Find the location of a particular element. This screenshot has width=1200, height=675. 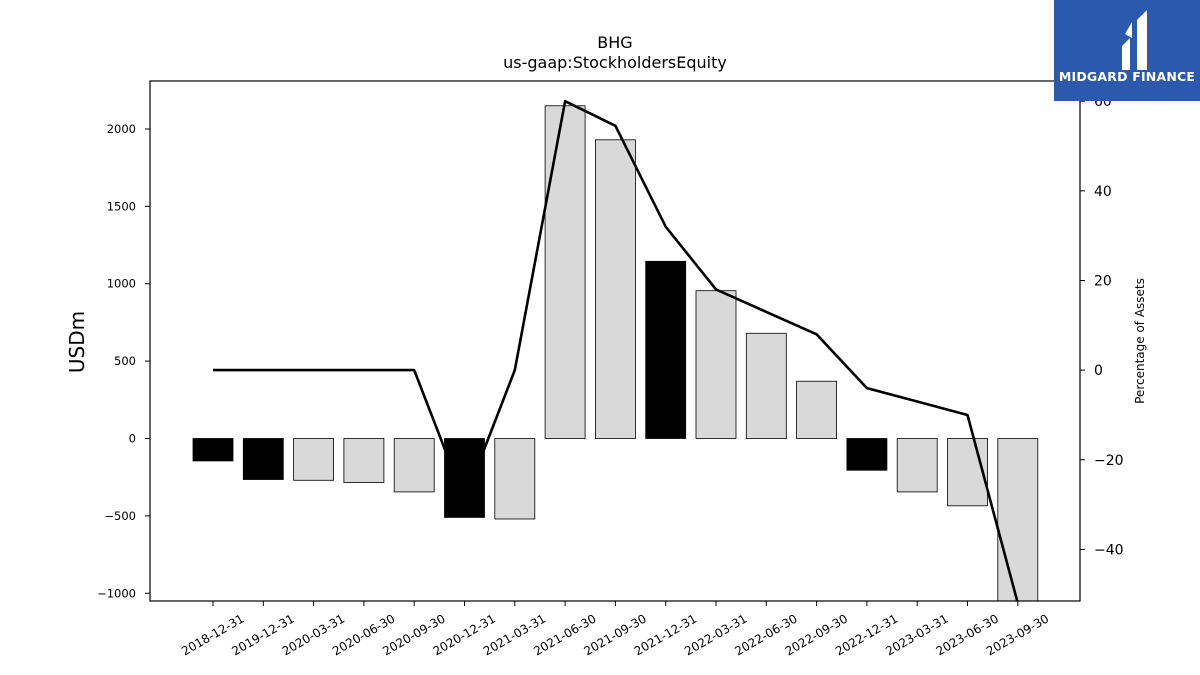

y2-tick-label: −20 is located at coordinates (1109, 461).